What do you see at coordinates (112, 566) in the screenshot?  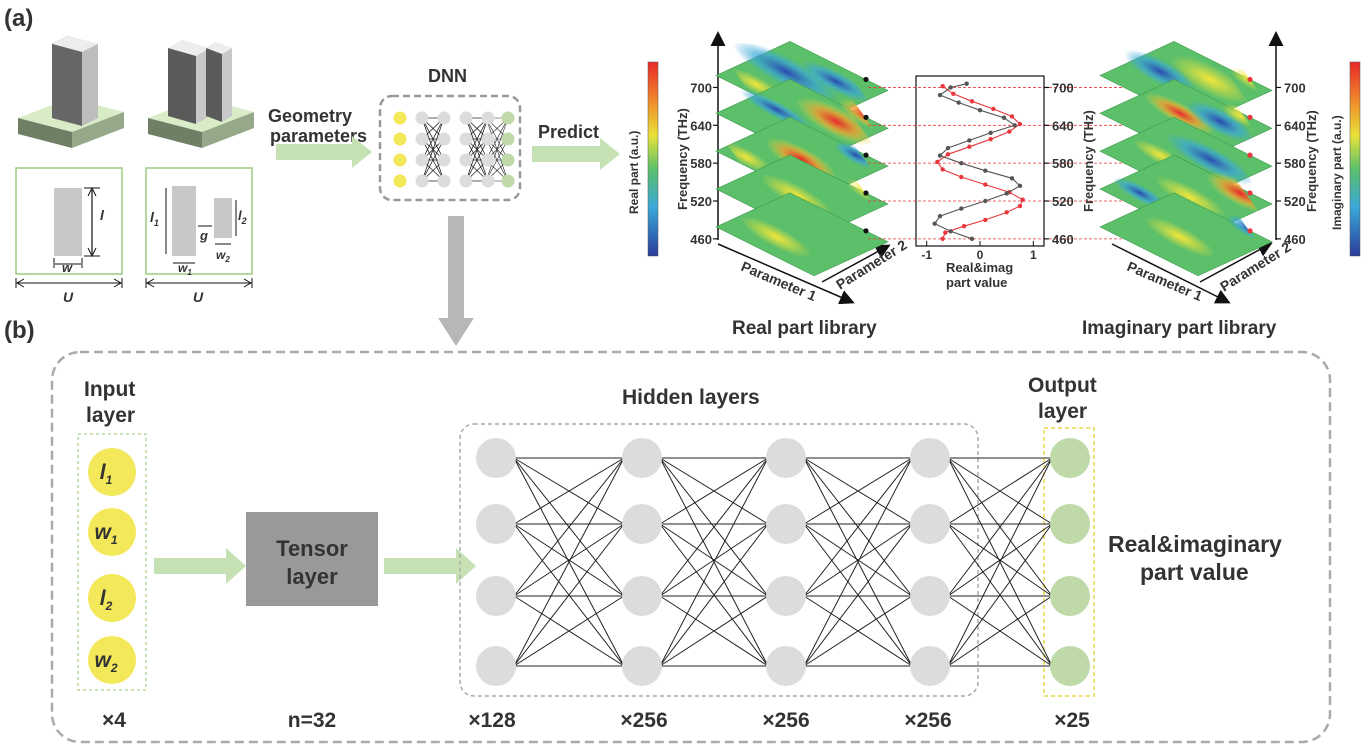 I see `input-nodes: l1 w1 l2 w2` at bounding box center [112, 566].